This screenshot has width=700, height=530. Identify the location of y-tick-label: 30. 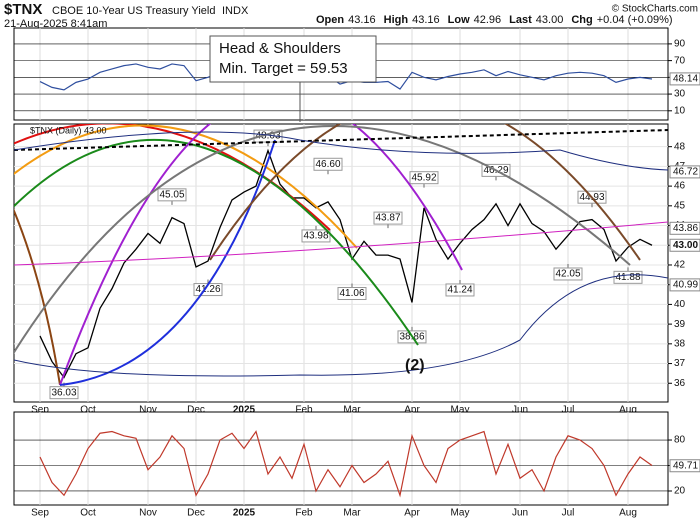
(680, 94).